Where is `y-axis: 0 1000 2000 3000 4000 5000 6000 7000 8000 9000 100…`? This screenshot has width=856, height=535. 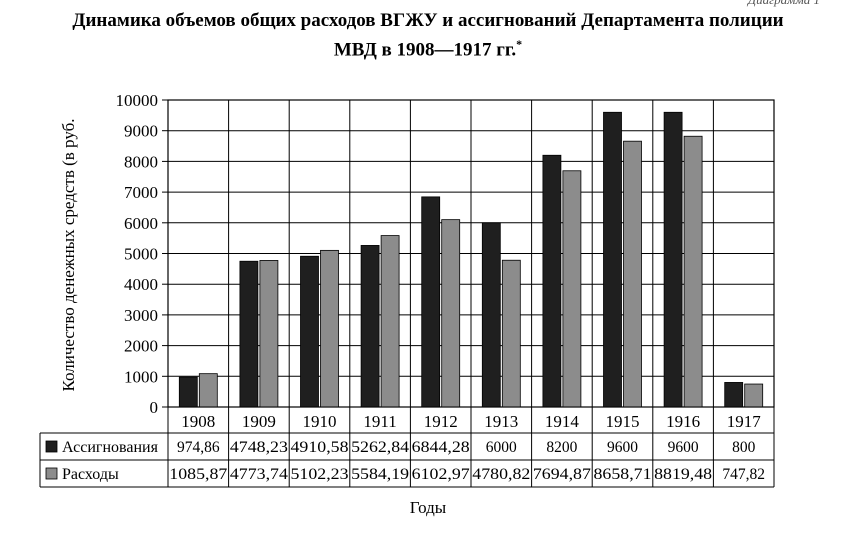
y-axis: 0 1000 2000 3000 4000 5000 6000 7000 8000 9000 100… is located at coordinates (142, 254).